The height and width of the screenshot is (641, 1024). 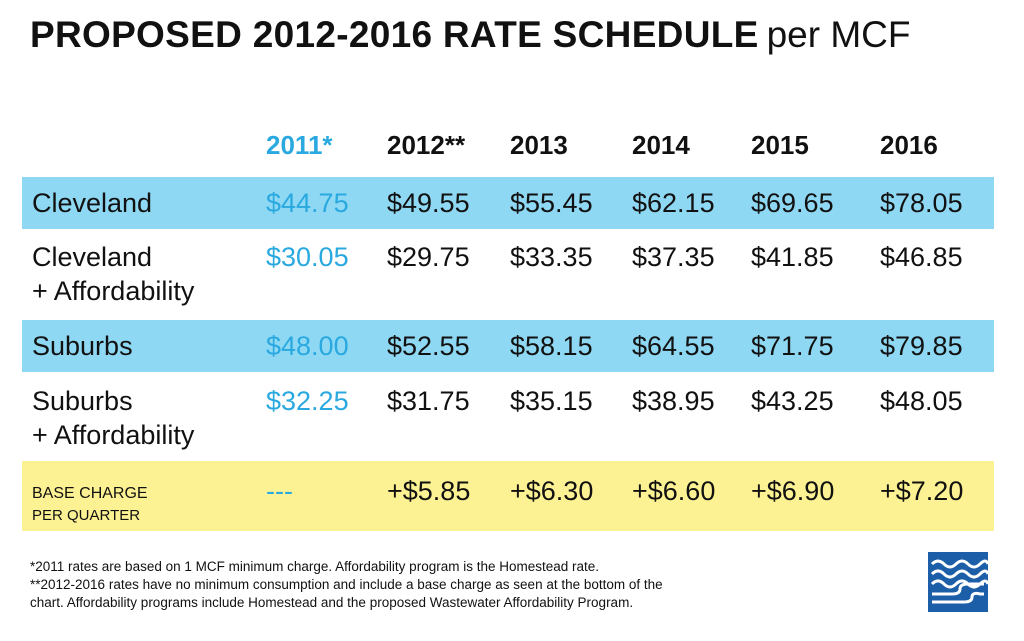 What do you see at coordinates (674, 491) in the screenshot?
I see `cell-value: +$6.60` at bounding box center [674, 491].